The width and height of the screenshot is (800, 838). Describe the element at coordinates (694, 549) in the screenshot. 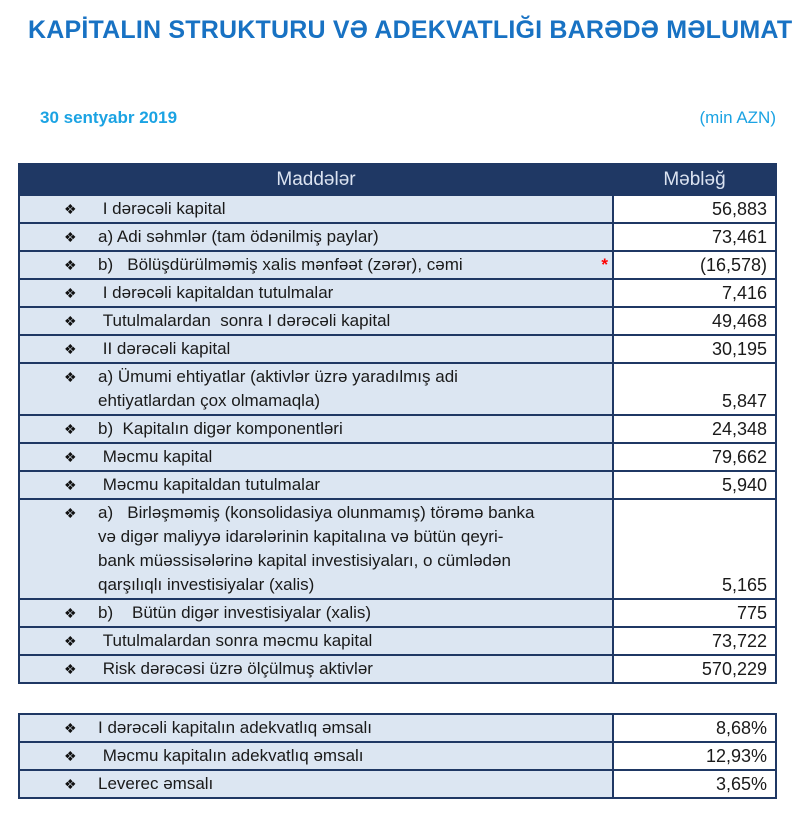

I see `row-amount: 5,165` at that location.